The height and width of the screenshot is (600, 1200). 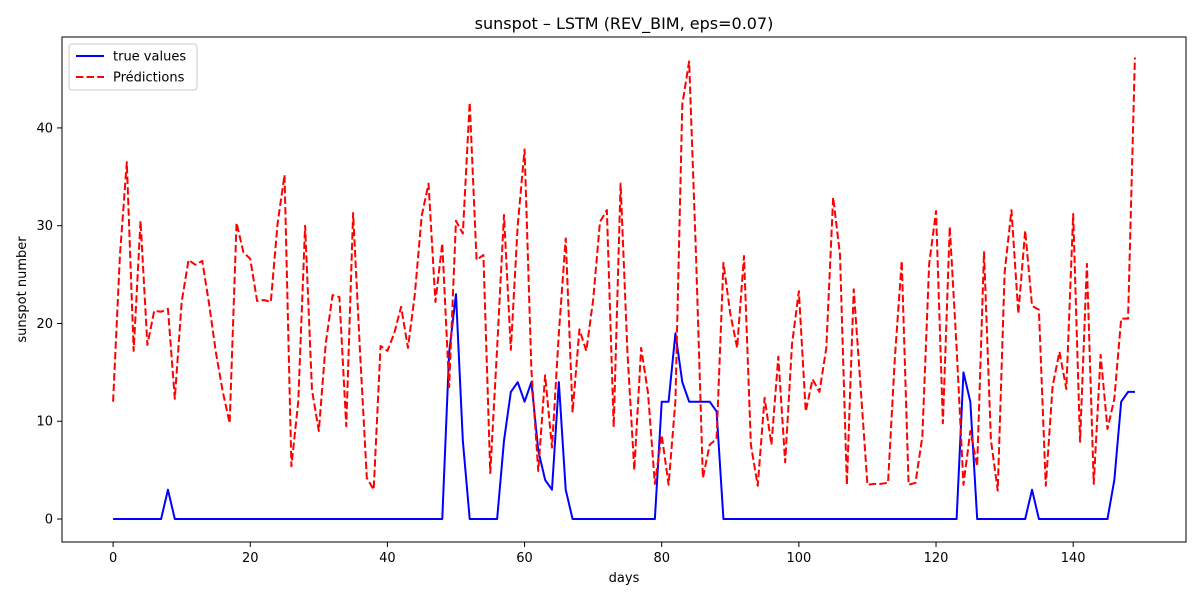 What do you see at coordinates (387, 558) in the screenshot?
I see `x-tick-label: 40` at bounding box center [387, 558].